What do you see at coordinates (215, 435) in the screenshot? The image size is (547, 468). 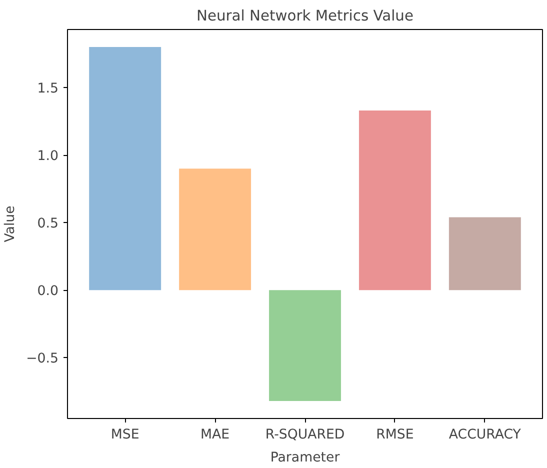 I see `x-tick-label: MAE` at bounding box center [215, 435].